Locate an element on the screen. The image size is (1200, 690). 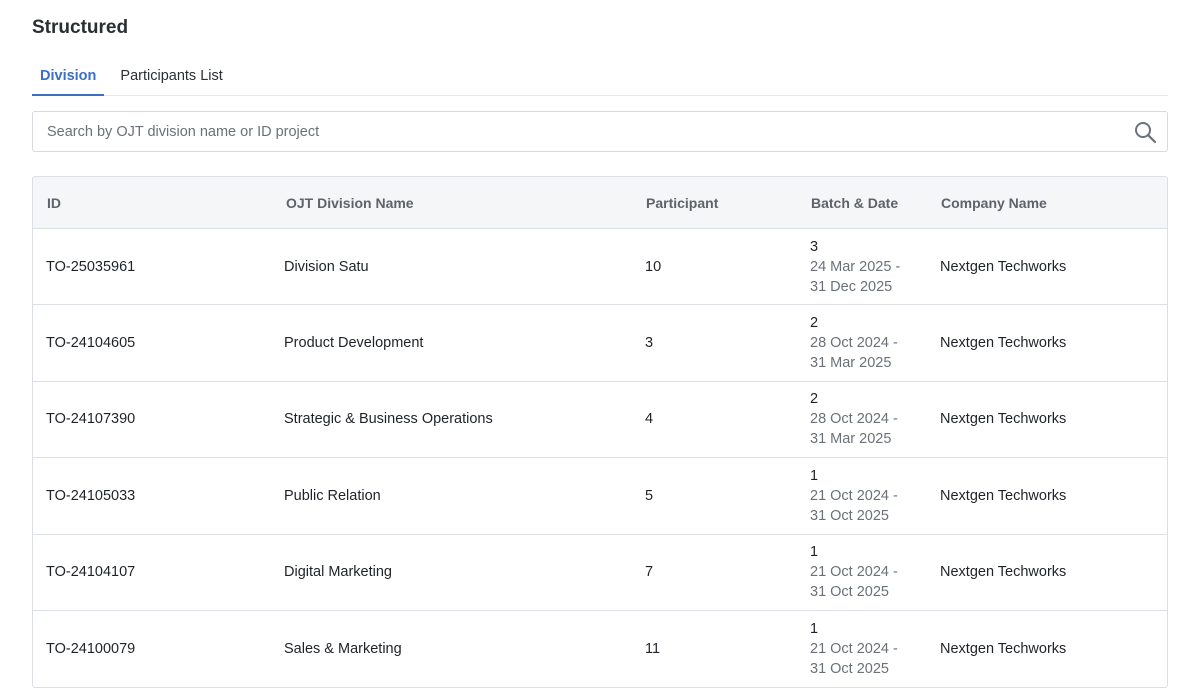
cell-participant: 7 is located at coordinates (649, 572).